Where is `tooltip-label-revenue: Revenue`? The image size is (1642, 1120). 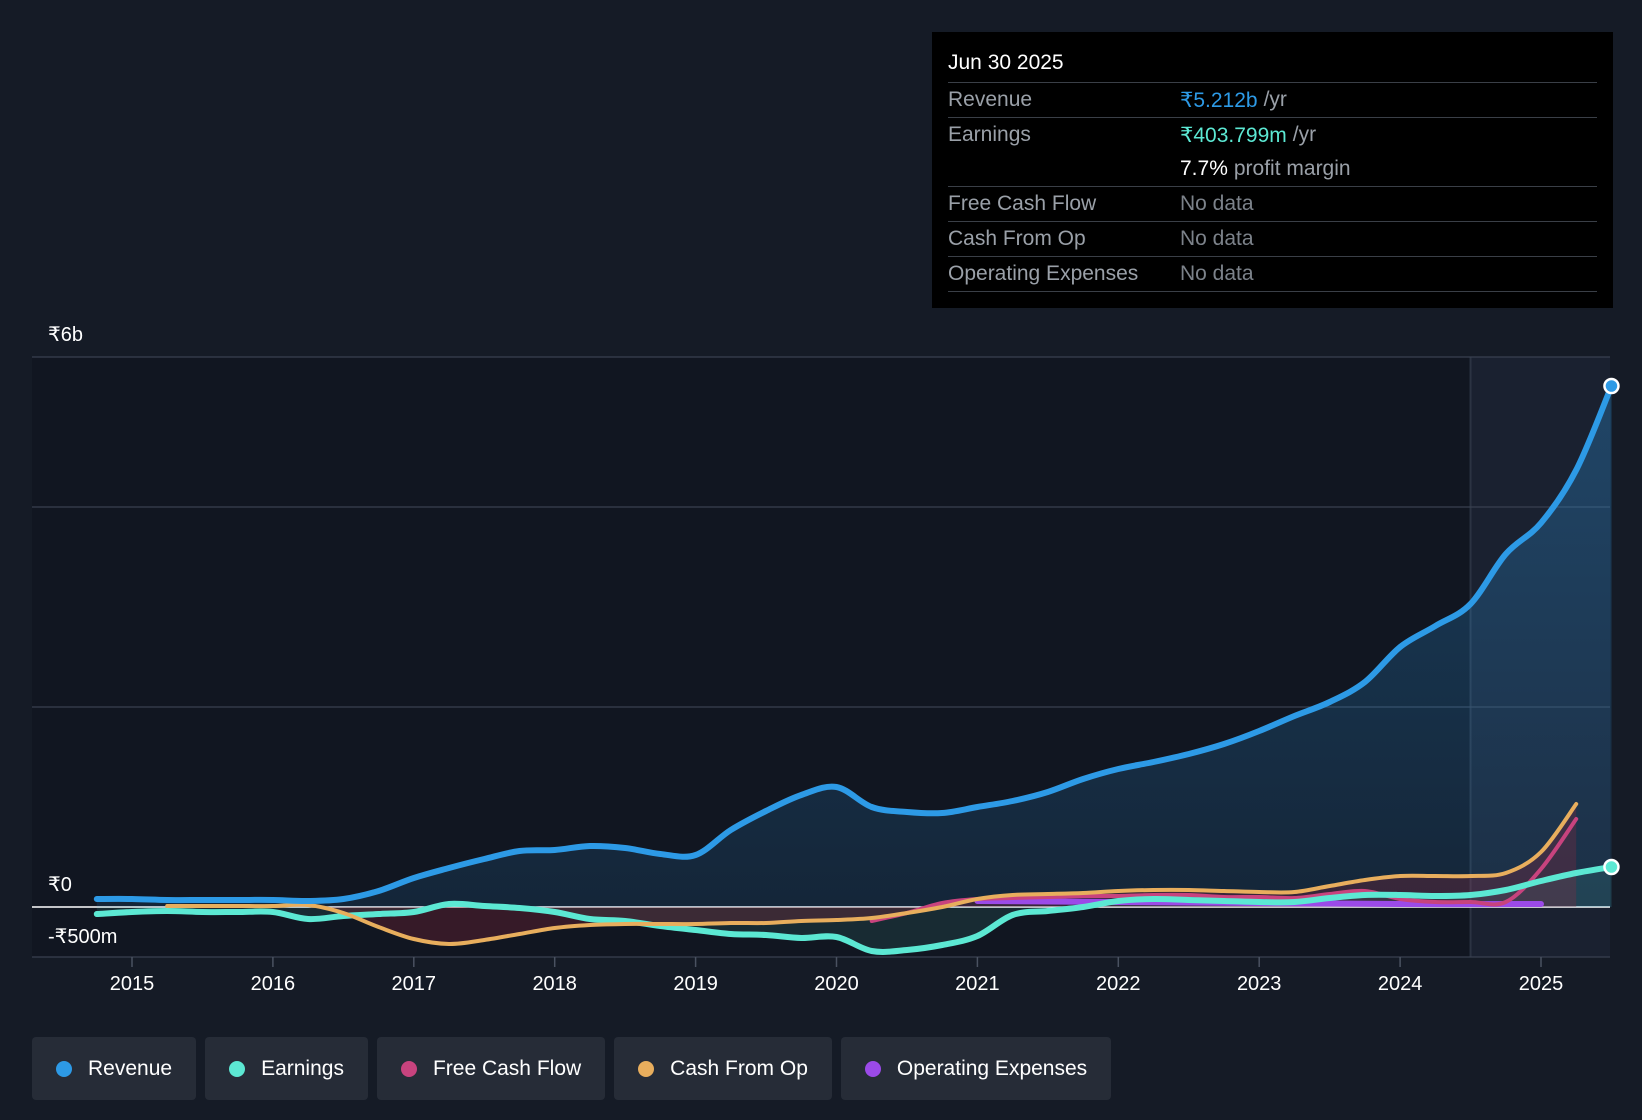 tooltip-label-revenue: Revenue is located at coordinates (990, 99).